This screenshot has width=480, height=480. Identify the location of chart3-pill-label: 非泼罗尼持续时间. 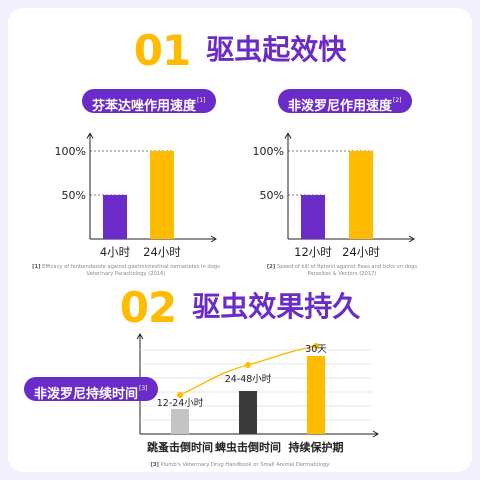
(86, 394).